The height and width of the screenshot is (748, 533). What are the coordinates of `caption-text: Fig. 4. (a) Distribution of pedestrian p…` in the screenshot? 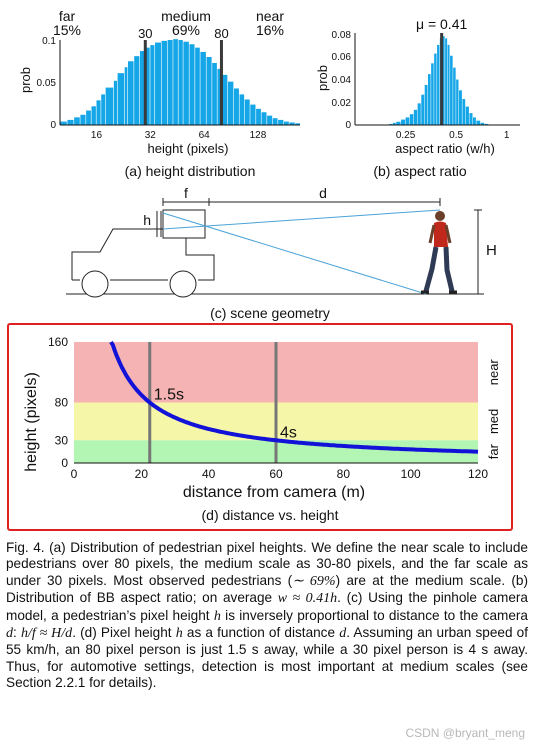 It's located at (267, 564).